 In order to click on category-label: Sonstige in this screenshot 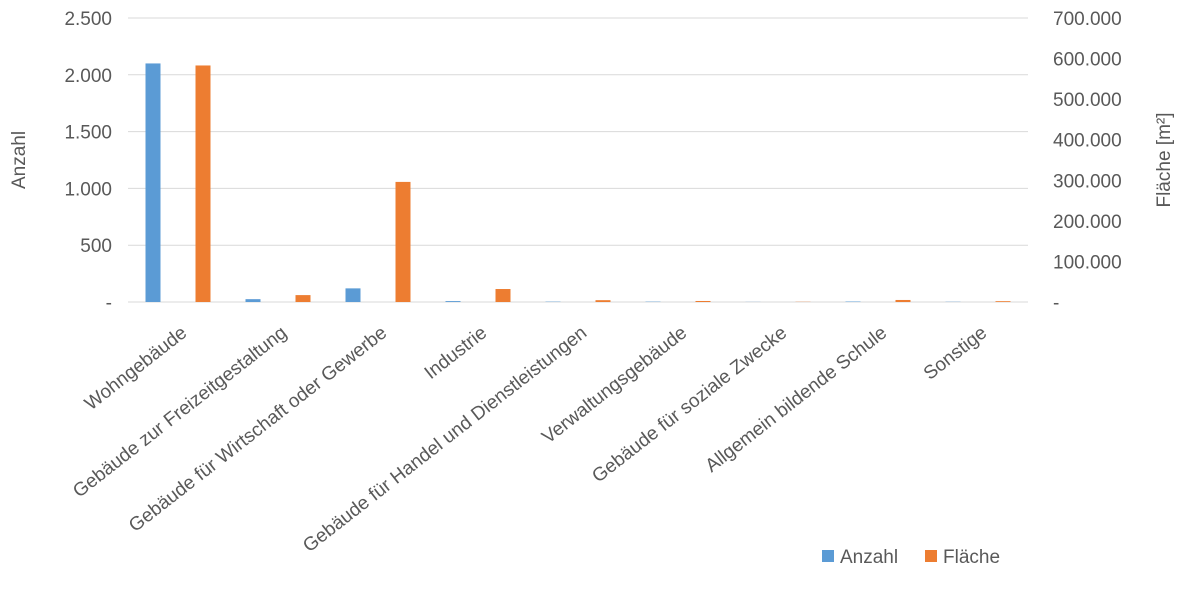, I will do `click(955, 353)`.